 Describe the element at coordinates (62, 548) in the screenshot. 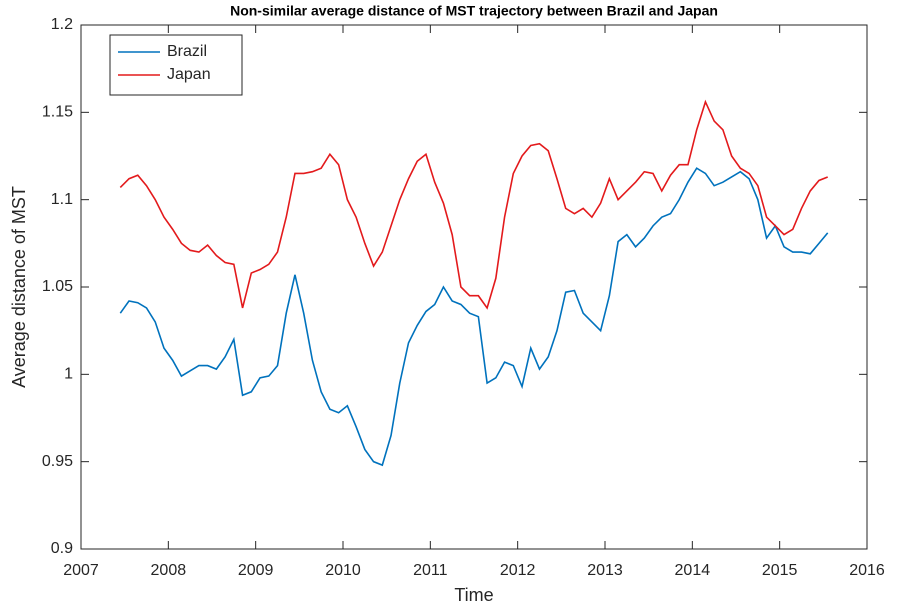

I see `y-tick-label: 0.9` at that location.